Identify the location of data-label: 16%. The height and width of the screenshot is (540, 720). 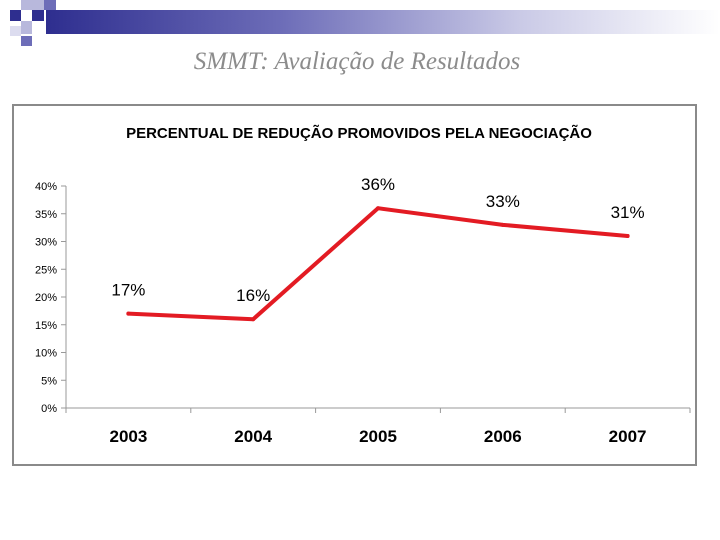
(253, 295).